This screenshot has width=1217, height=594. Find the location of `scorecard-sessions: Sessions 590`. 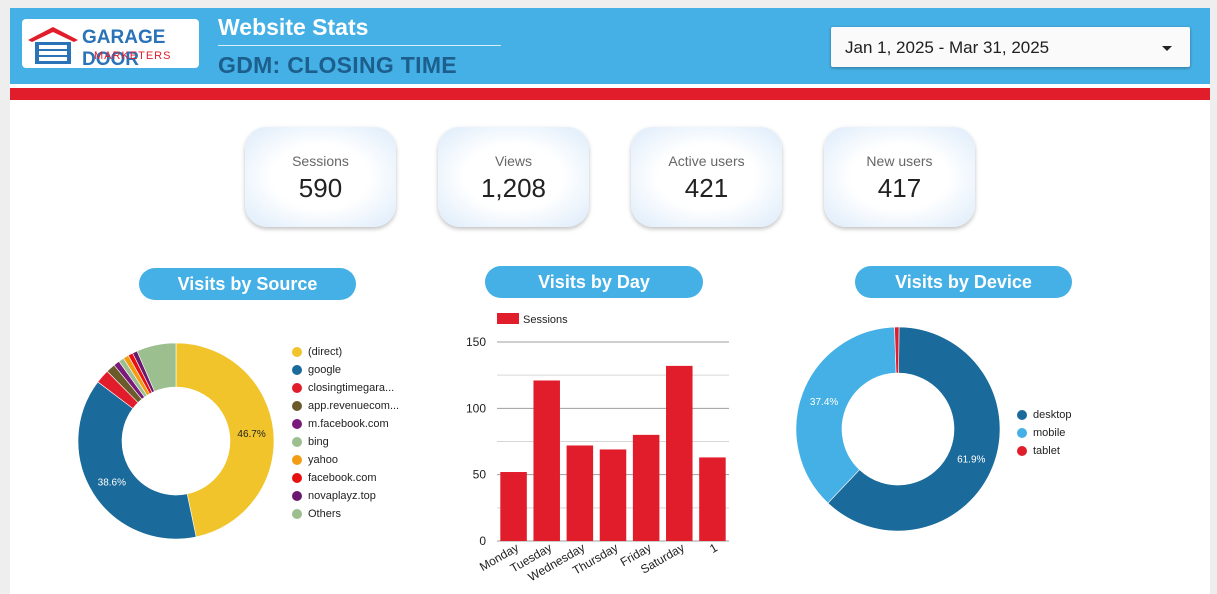

scorecard-sessions: Sessions 590 is located at coordinates (320, 177).